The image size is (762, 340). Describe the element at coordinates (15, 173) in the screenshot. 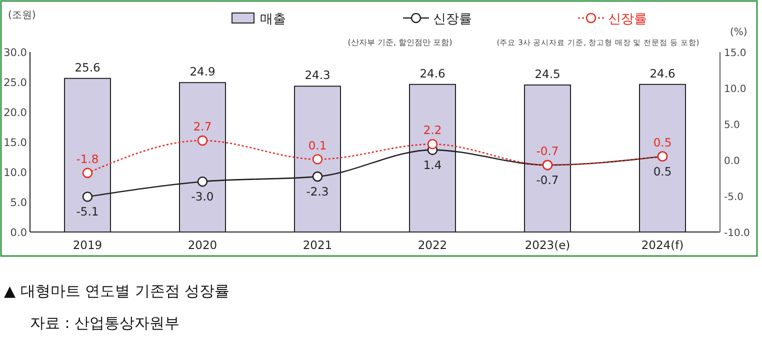

I see `y-tick-label: 10.0` at that location.